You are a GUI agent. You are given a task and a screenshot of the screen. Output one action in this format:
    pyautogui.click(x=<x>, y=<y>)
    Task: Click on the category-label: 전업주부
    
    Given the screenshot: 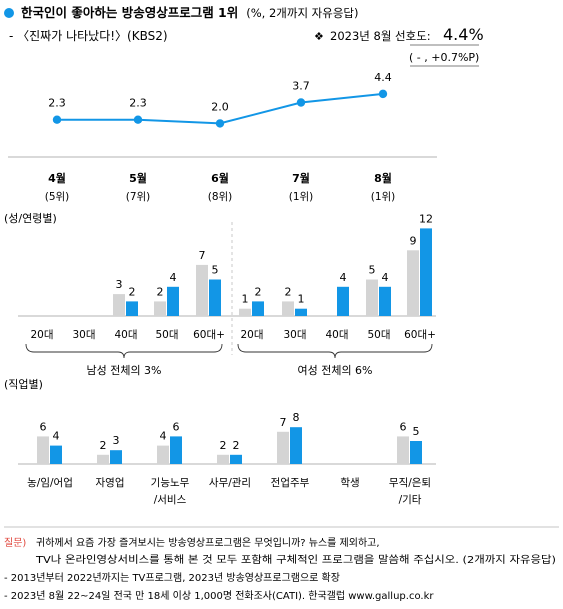 What is the action you would take?
    pyautogui.click(x=290, y=482)
    